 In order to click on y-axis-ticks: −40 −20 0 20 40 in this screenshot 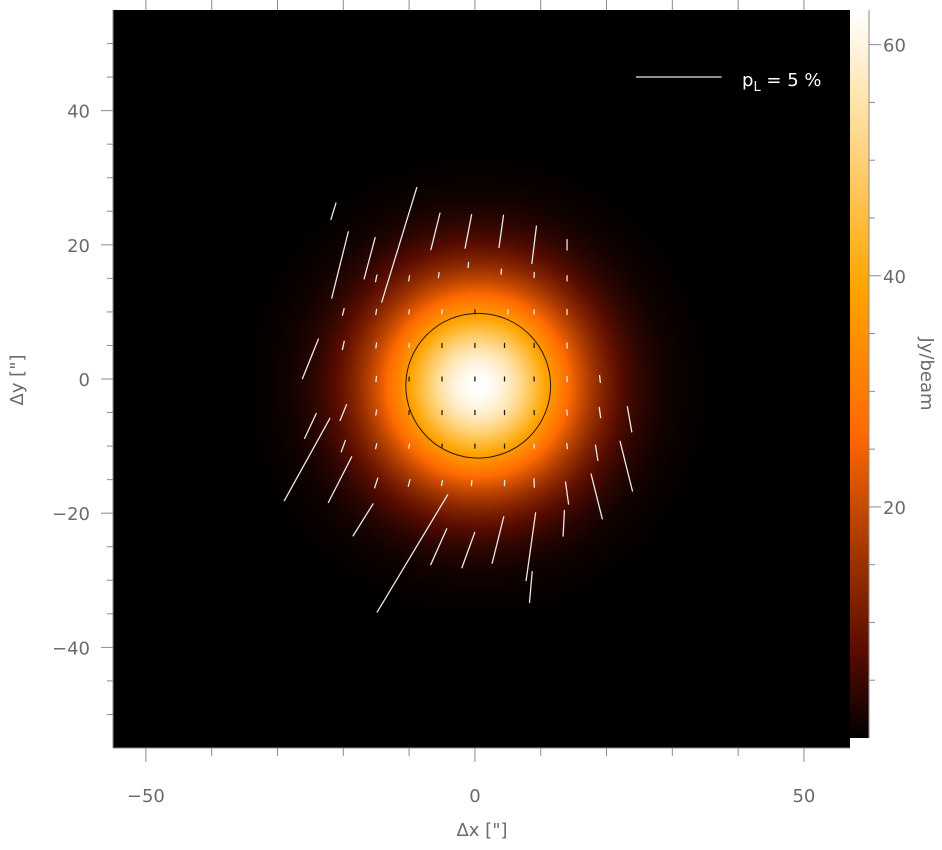, I will do `click(82, 379)`.